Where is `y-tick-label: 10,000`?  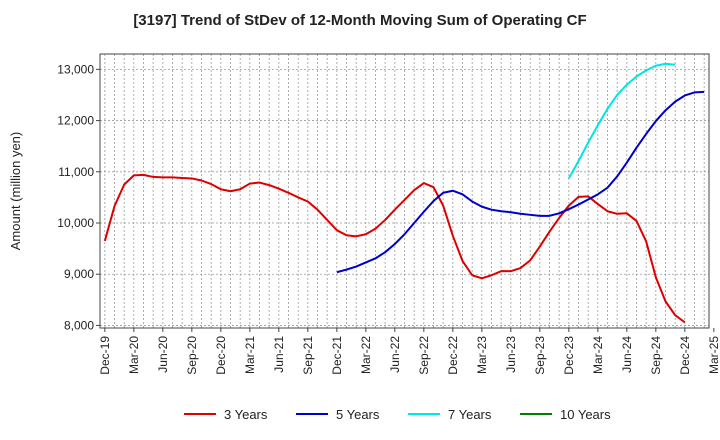
y-tick-label: 10,000 is located at coordinates (75, 223).